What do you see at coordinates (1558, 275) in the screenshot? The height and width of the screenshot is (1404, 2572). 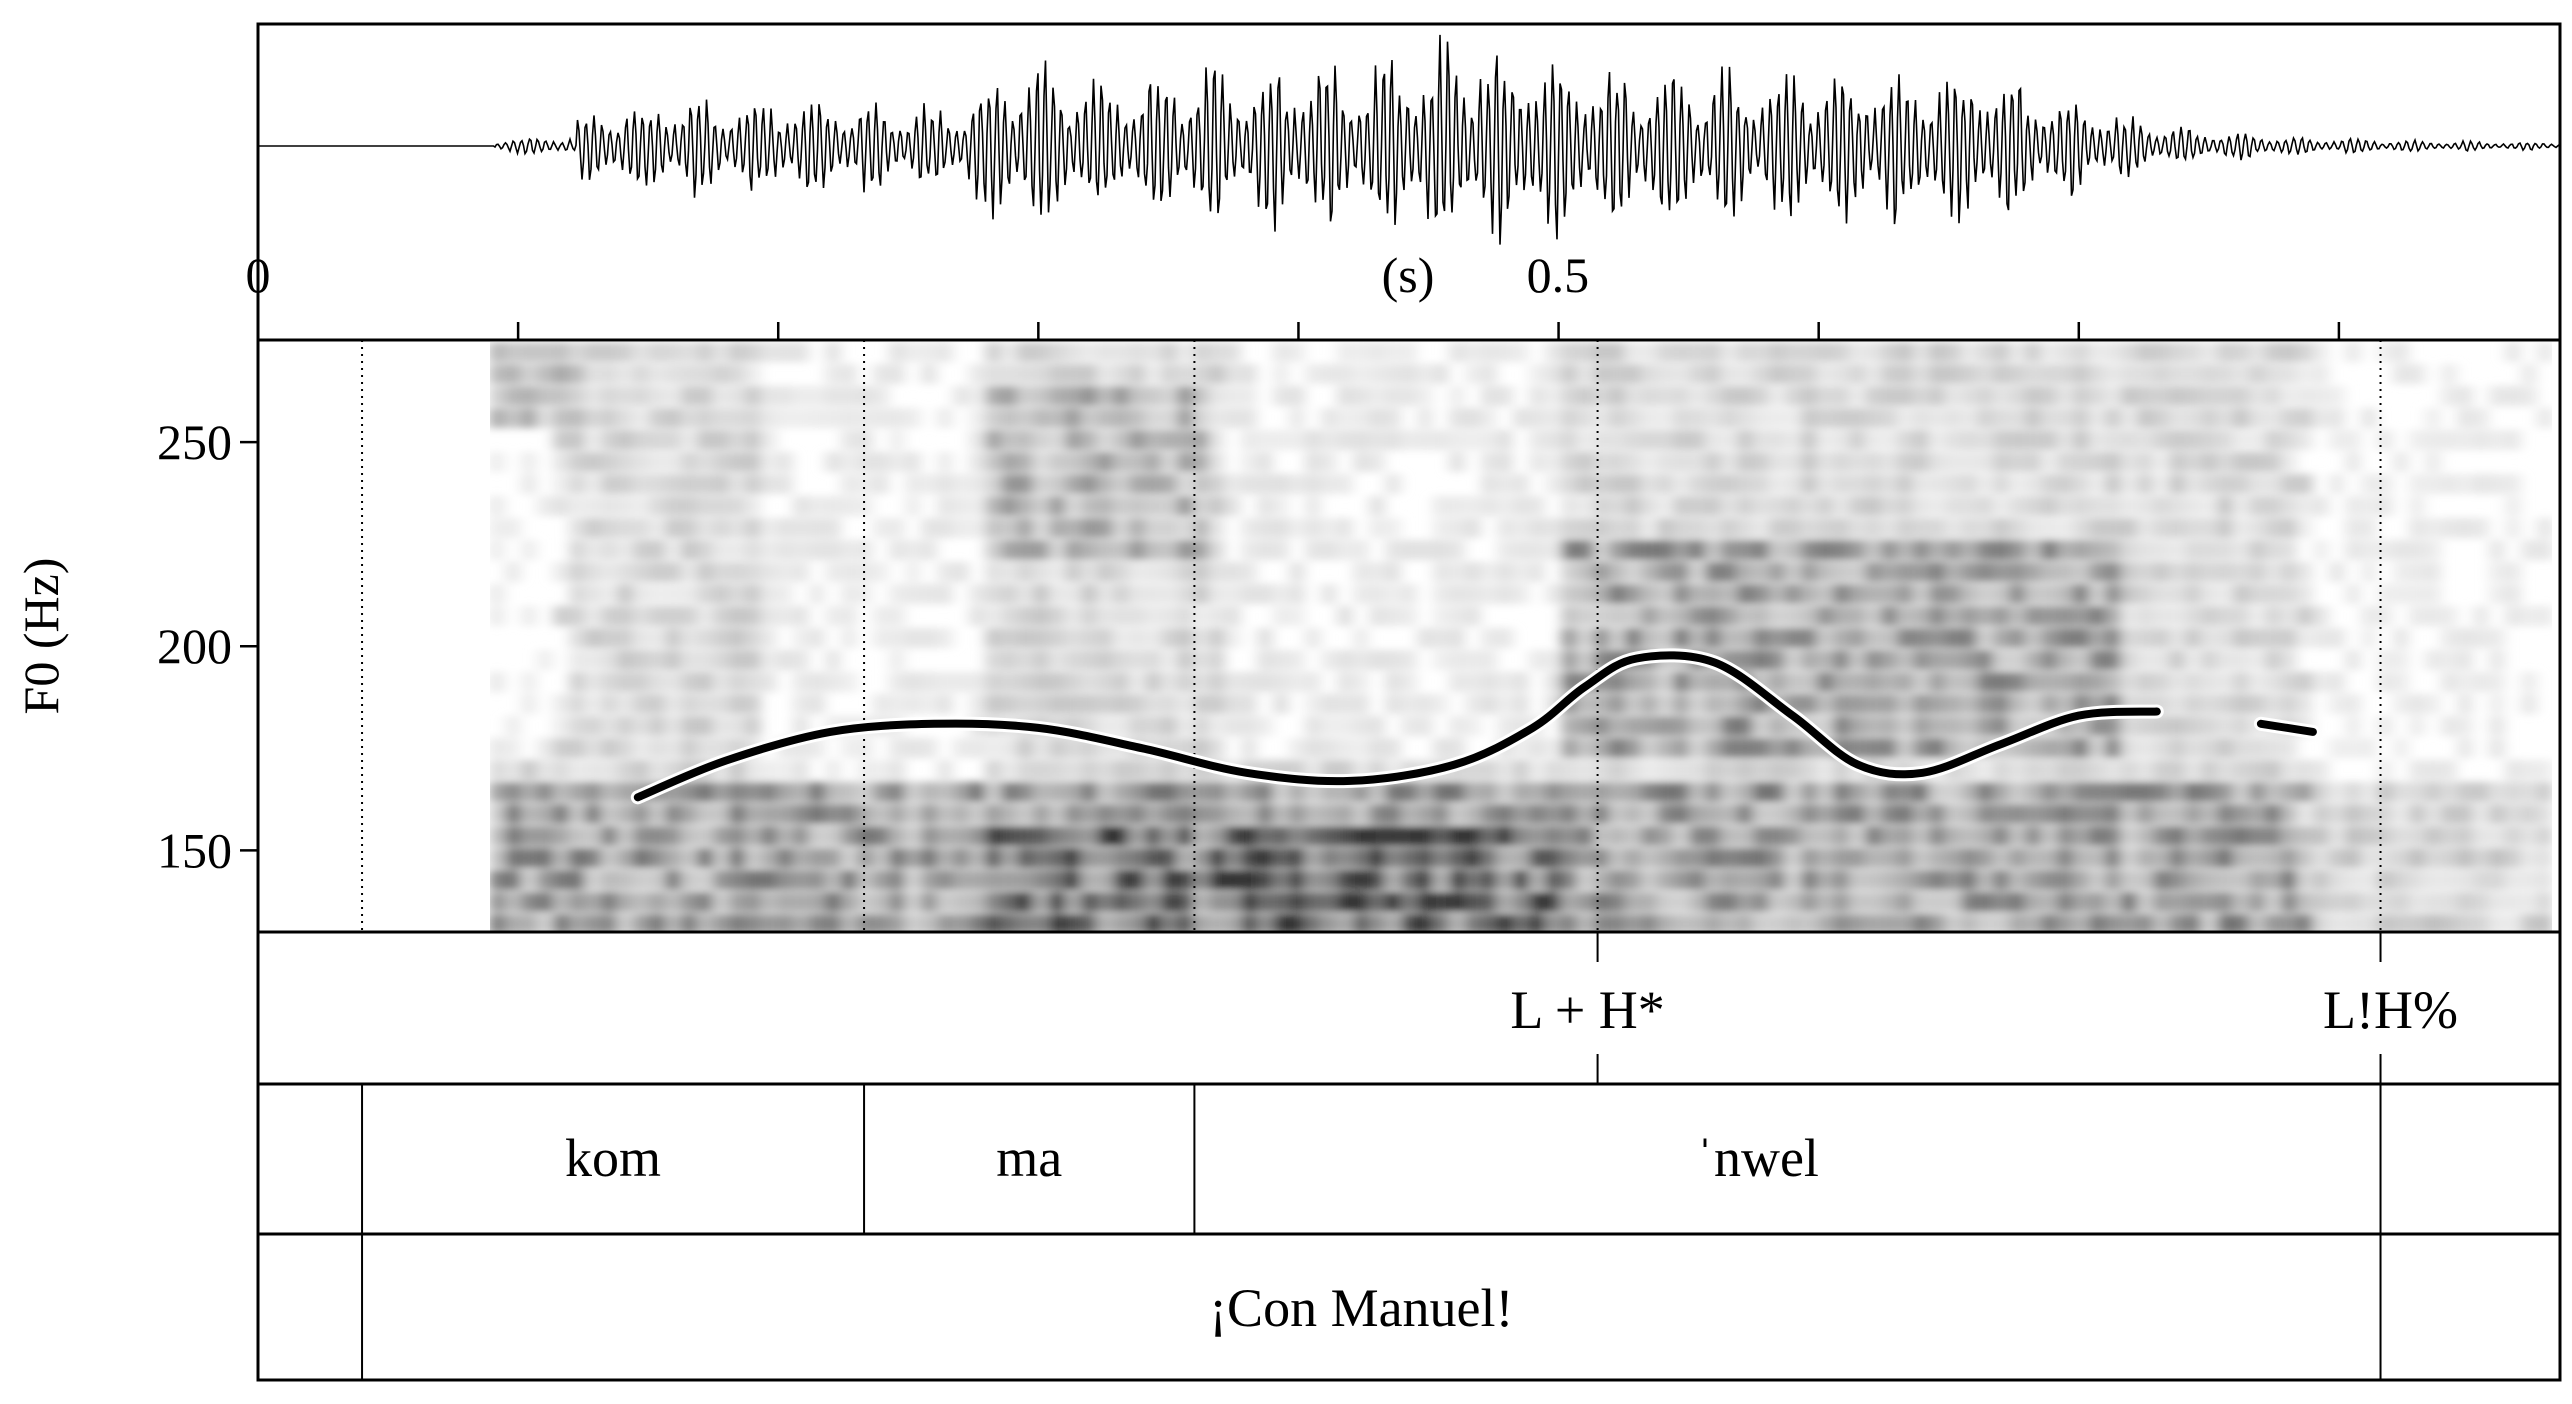 I see `time-tick-label-0-5: 0.5` at bounding box center [1558, 275].